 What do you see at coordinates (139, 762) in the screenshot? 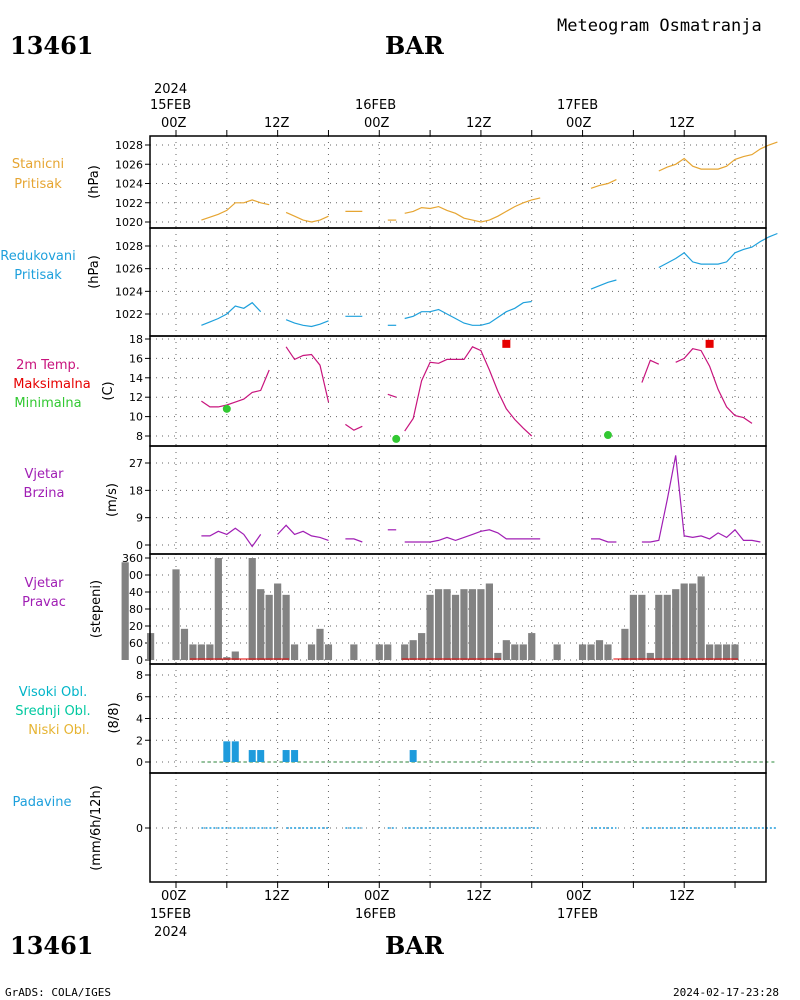
I see `oblaci-ytick-label: 0` at bounding box center [139, 762].